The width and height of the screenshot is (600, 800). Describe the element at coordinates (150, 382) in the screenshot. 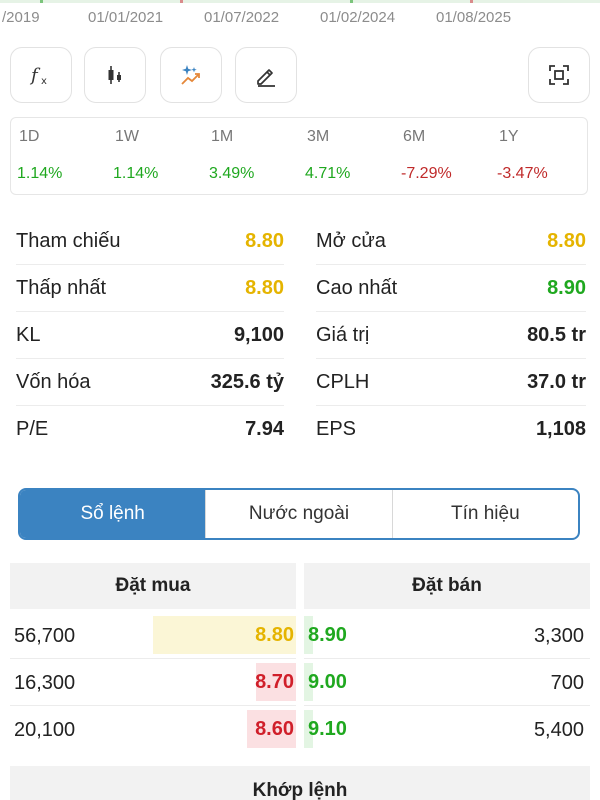

I see `stat-market-cap: Vốn hóa 325.6 tỷ` at that location.